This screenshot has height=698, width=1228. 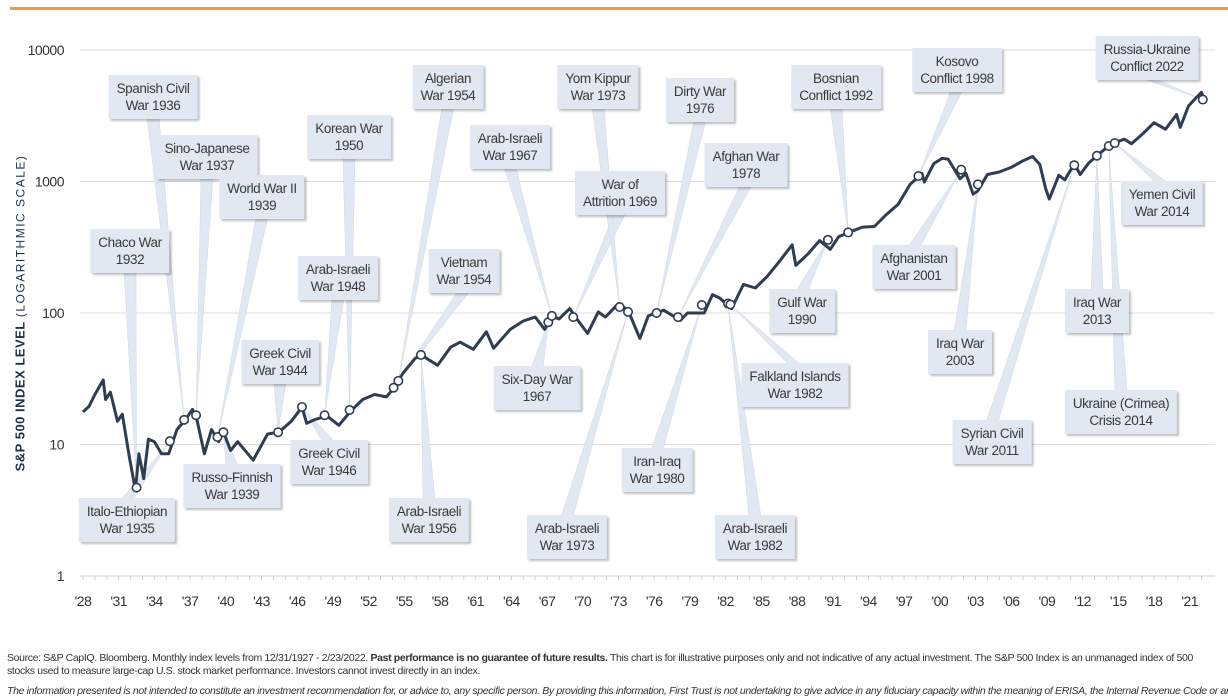 I want to click on x-tick-label: '06, so click(x=1011, y=601).